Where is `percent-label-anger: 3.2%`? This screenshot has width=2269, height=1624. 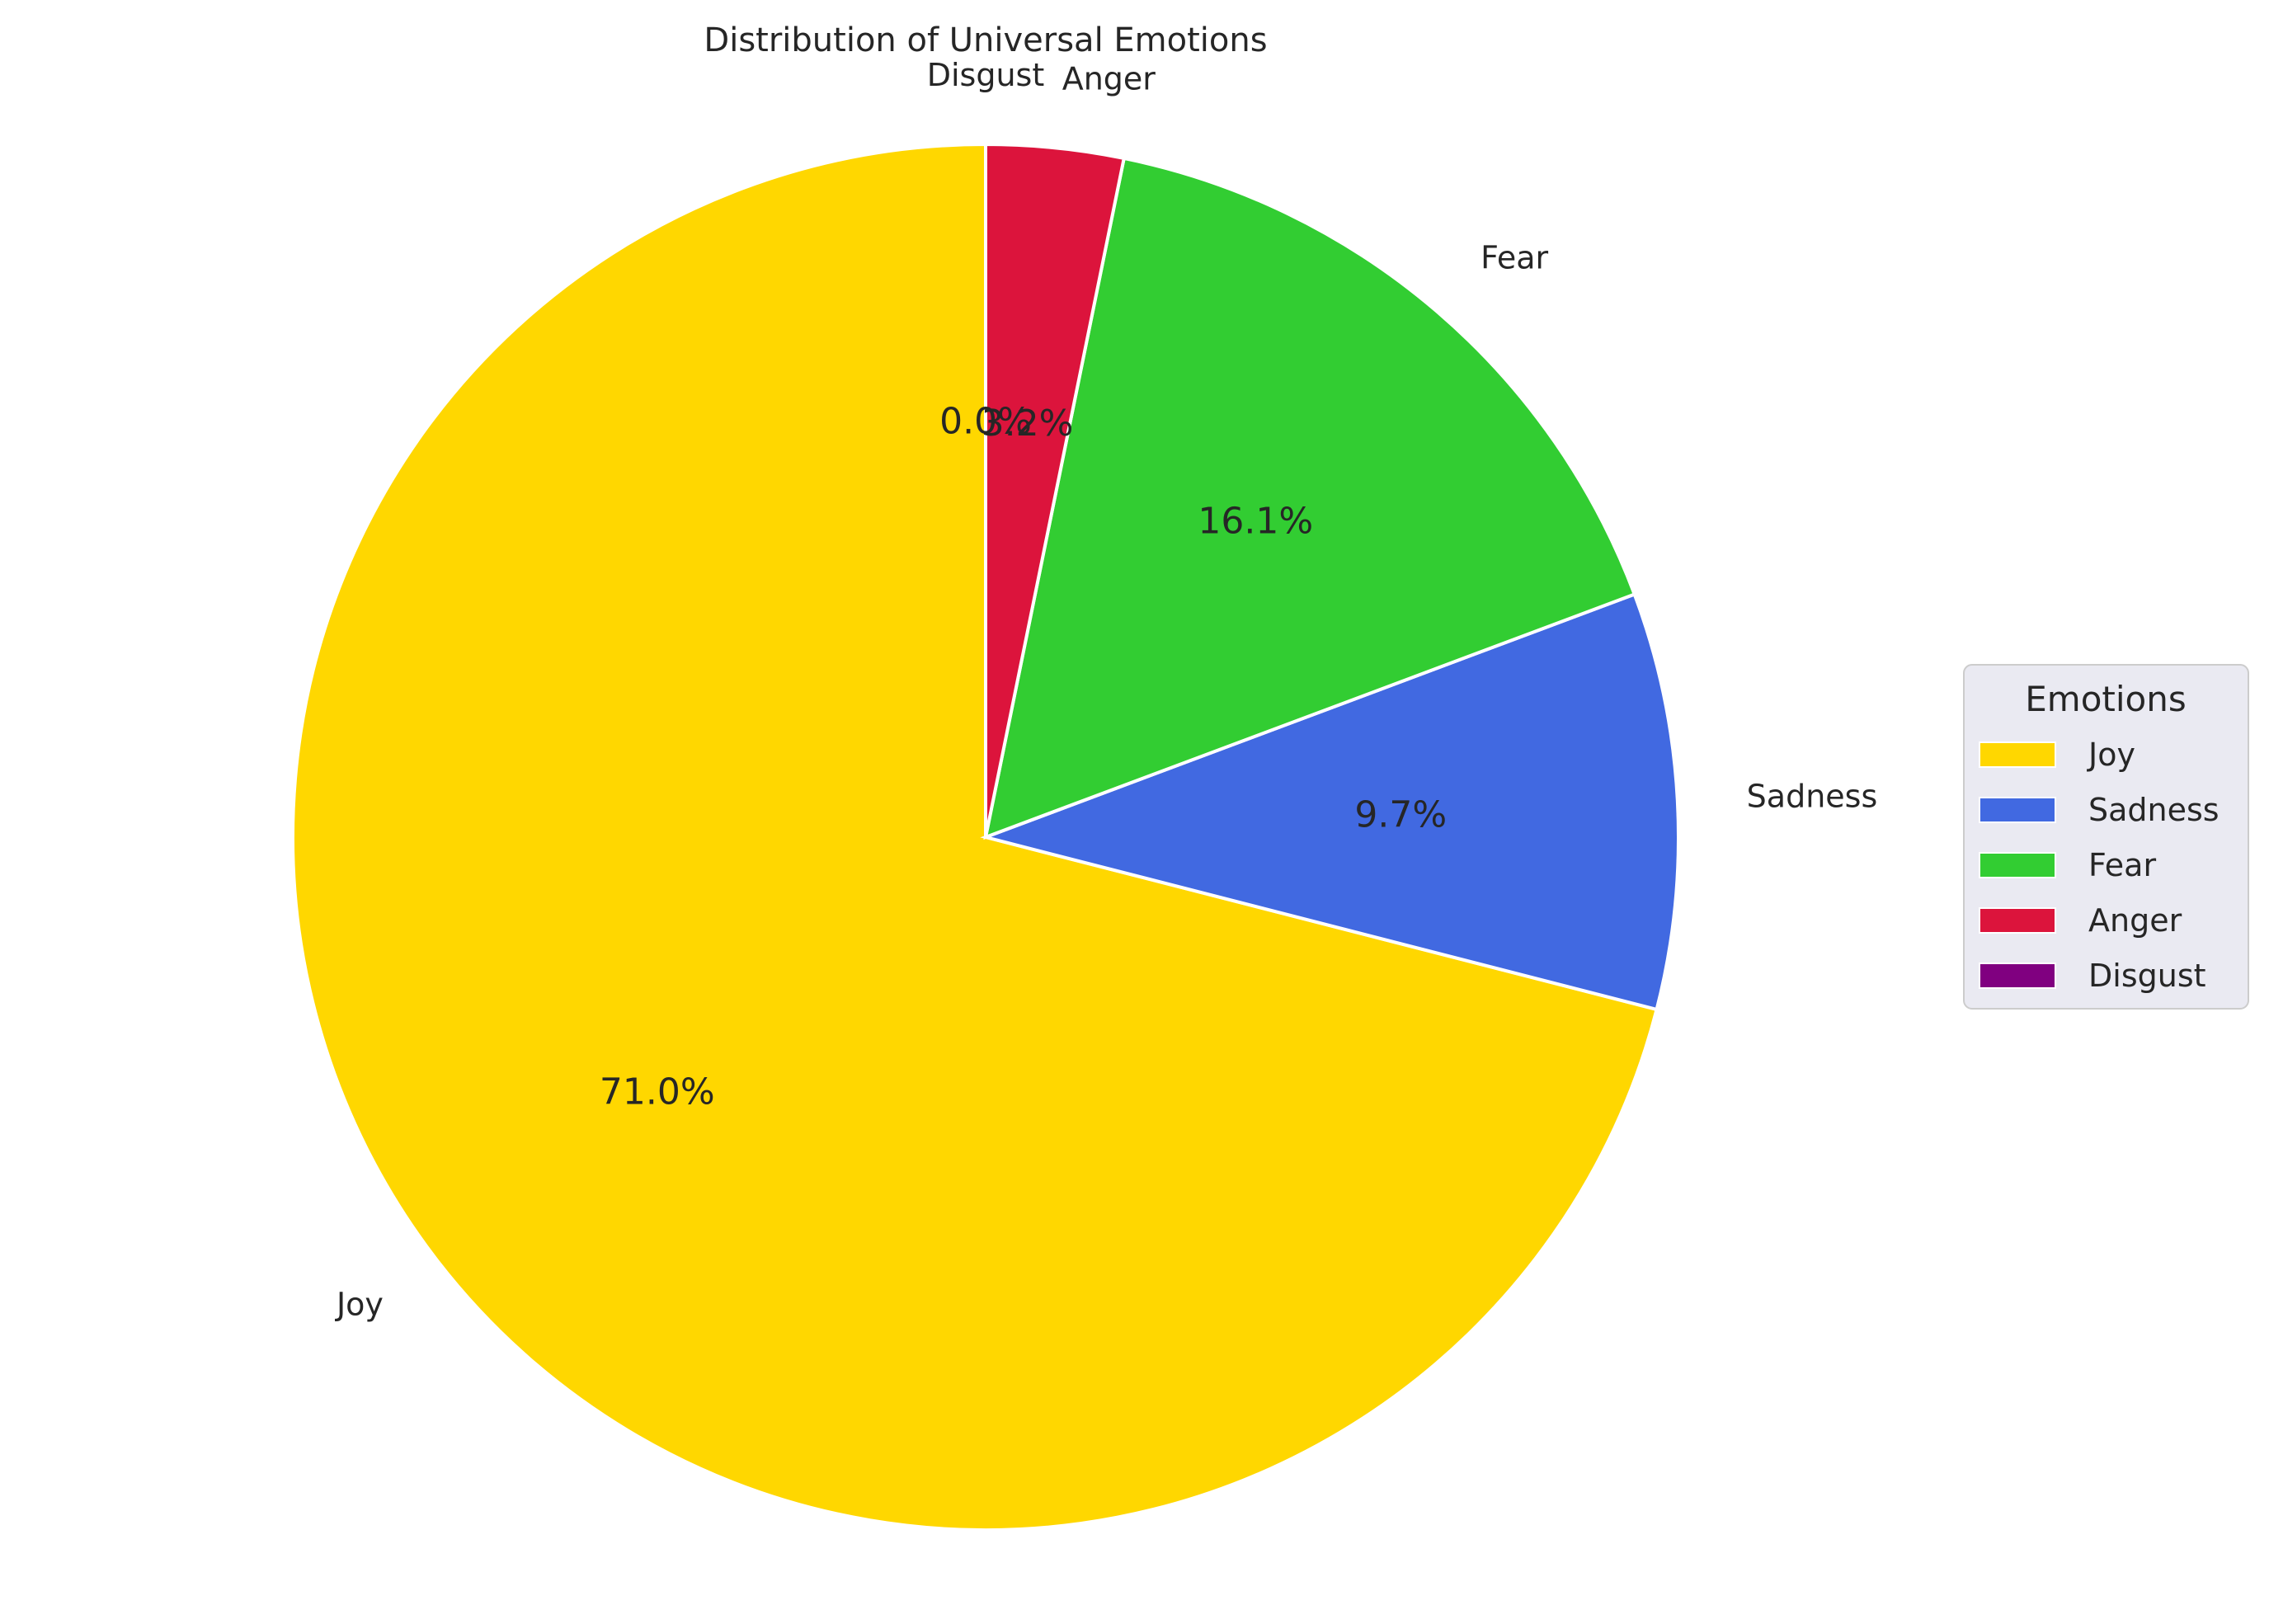 percent-label-anger: 3.2% is located at coordinates (1028, 423).